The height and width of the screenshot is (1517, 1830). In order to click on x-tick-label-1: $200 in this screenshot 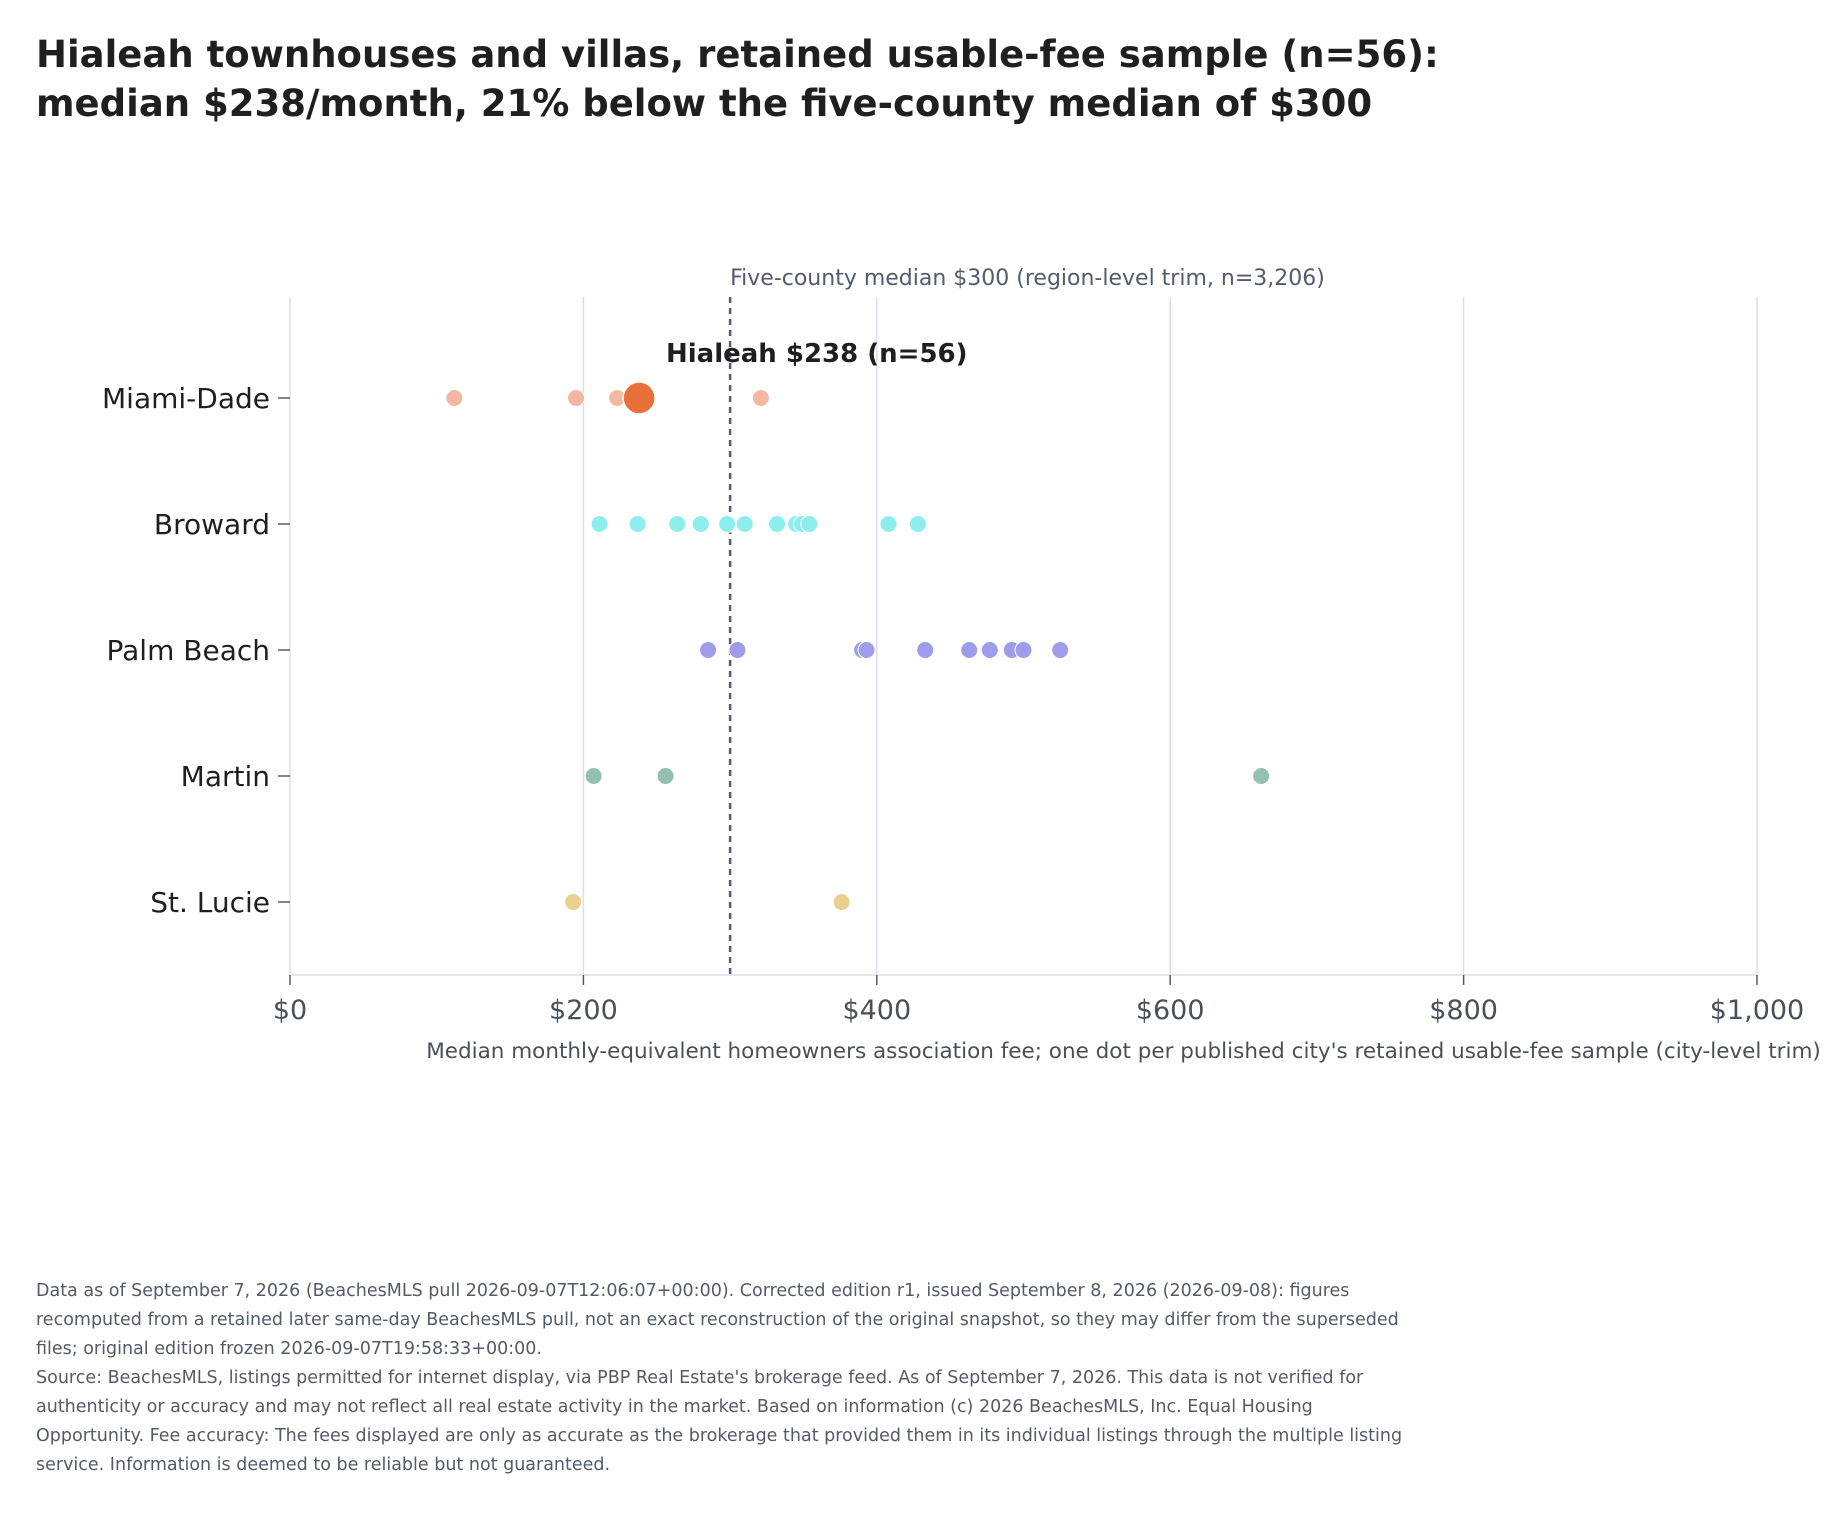, I will do `click(583, 1010)`.